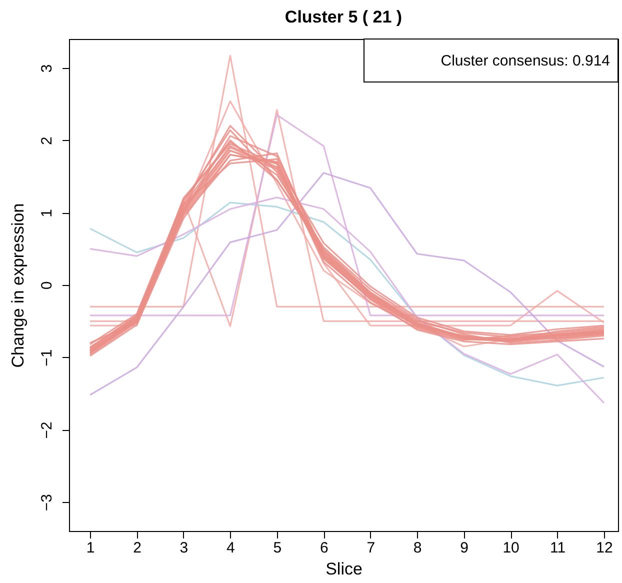  What do you see at coordinates (344, 569) in the screenshot?
I see `x-axis-title: Slice` at bounding box center [344, 569].